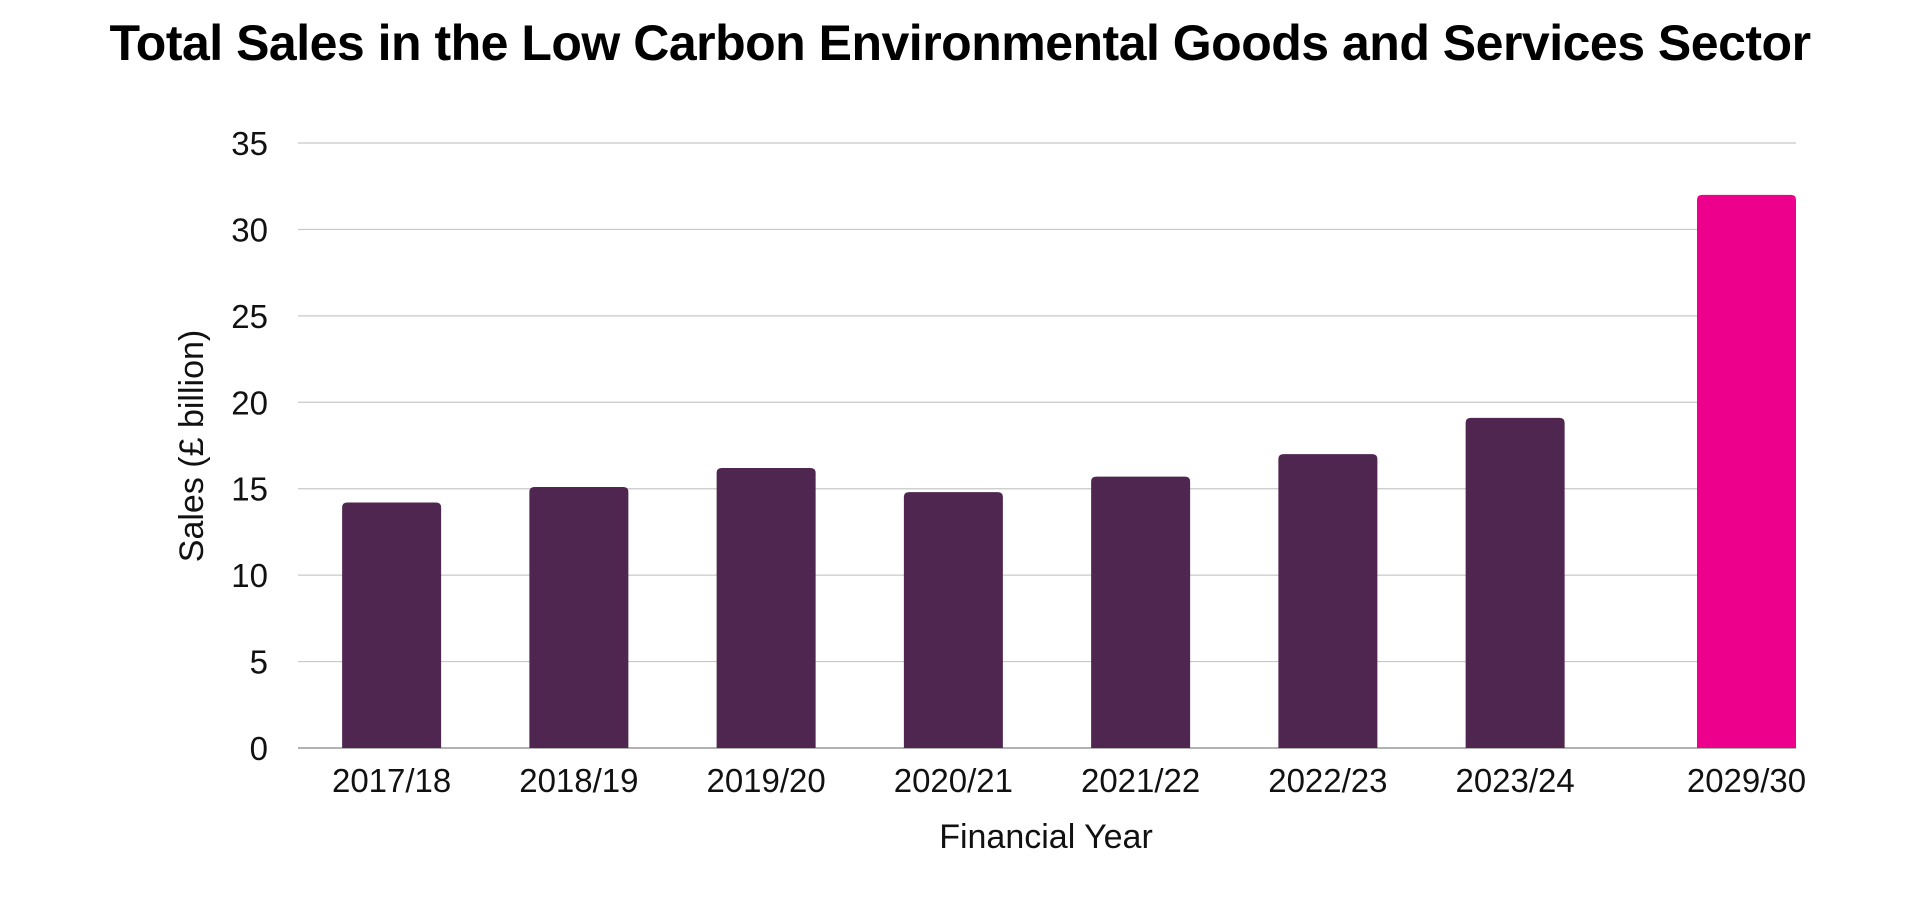 The height and width of the screenshot is (920, 1920). What do you see at coordinates (249, 446) in the screenshot?
I see `y-tick-labels: 0 5 10 15 20 25 30 35` at bounding box center [249, 446].